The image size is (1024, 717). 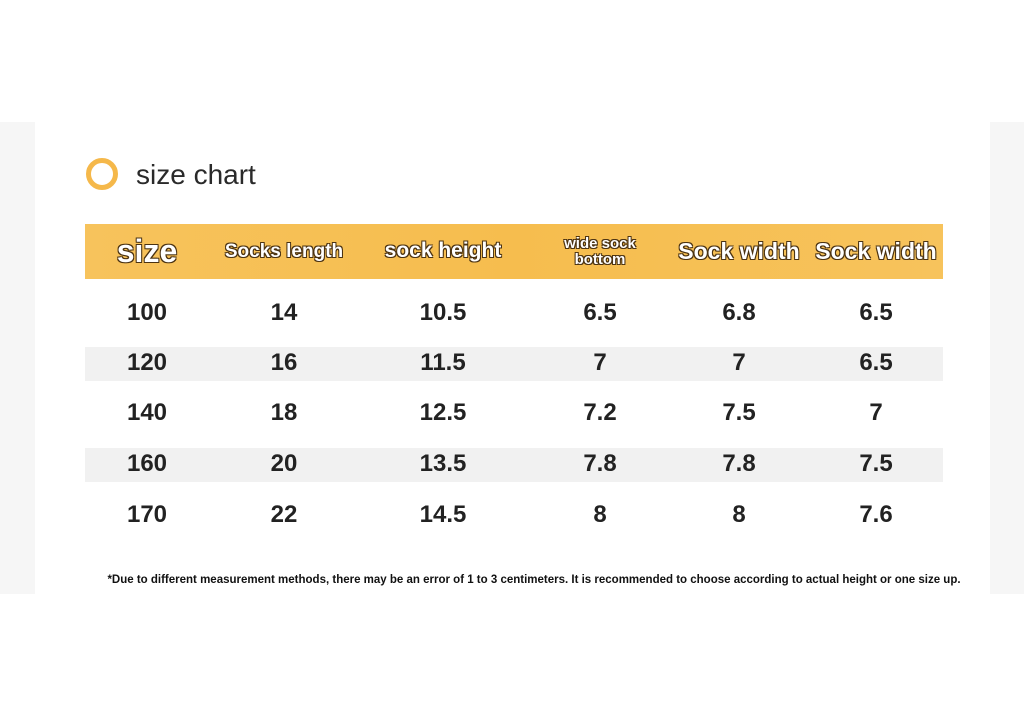 What do you see at coordinates (284, 514) in the screenshot?
I see `table-cell: 22` at bounding box center [284, 514].